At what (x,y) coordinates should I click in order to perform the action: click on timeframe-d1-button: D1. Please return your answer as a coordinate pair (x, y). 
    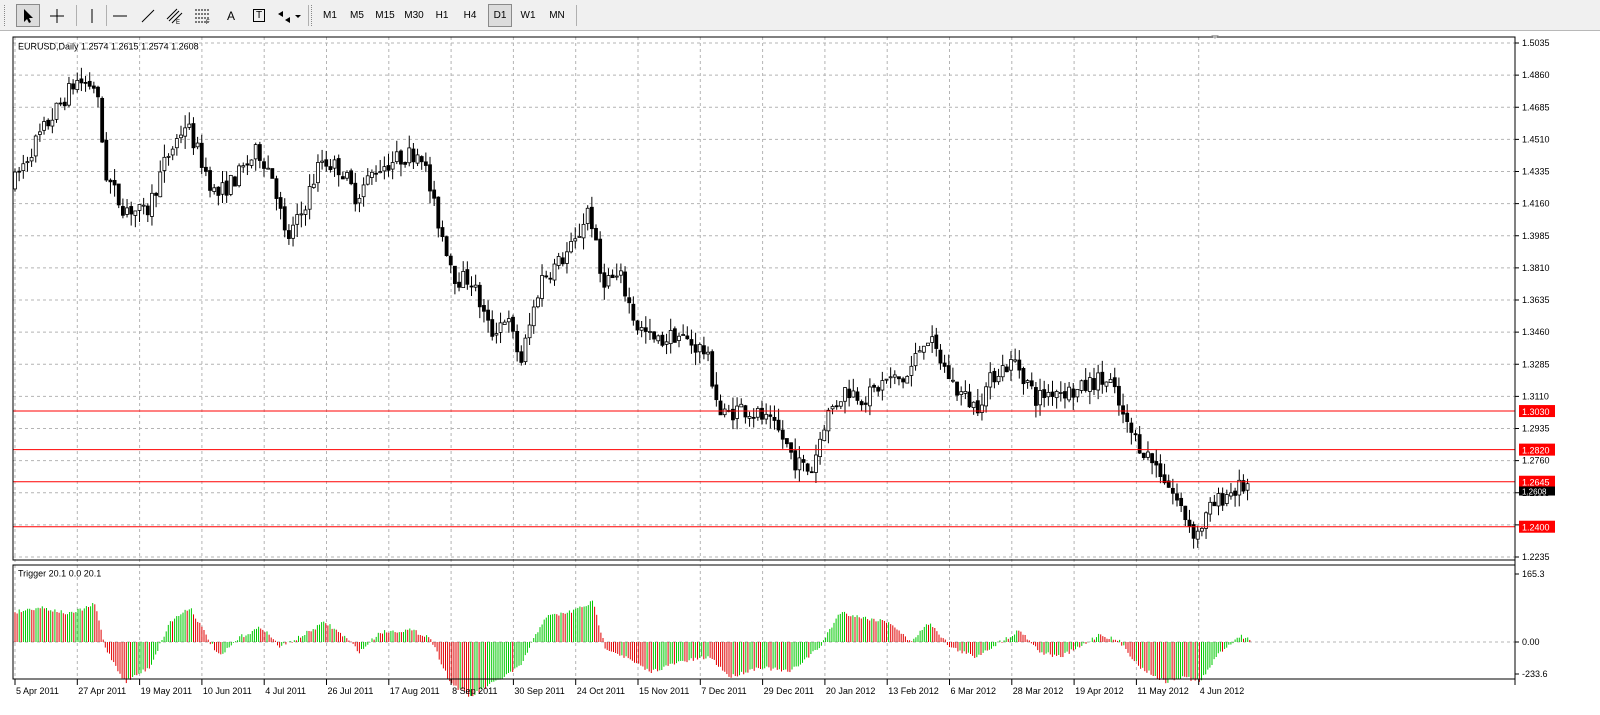
    Looking at the image, I should click on (500, 15).